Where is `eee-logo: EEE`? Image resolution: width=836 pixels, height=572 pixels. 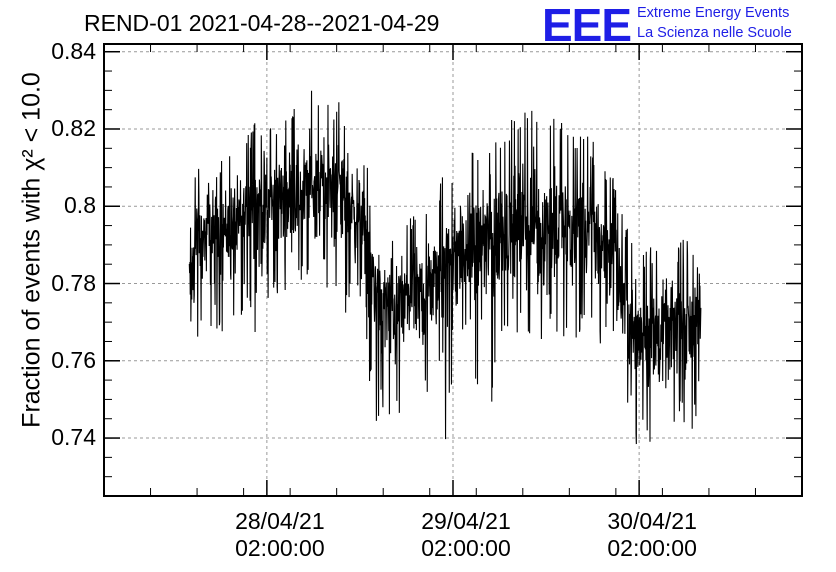
eee-logo: EEE is located at coordinates (587, 25).